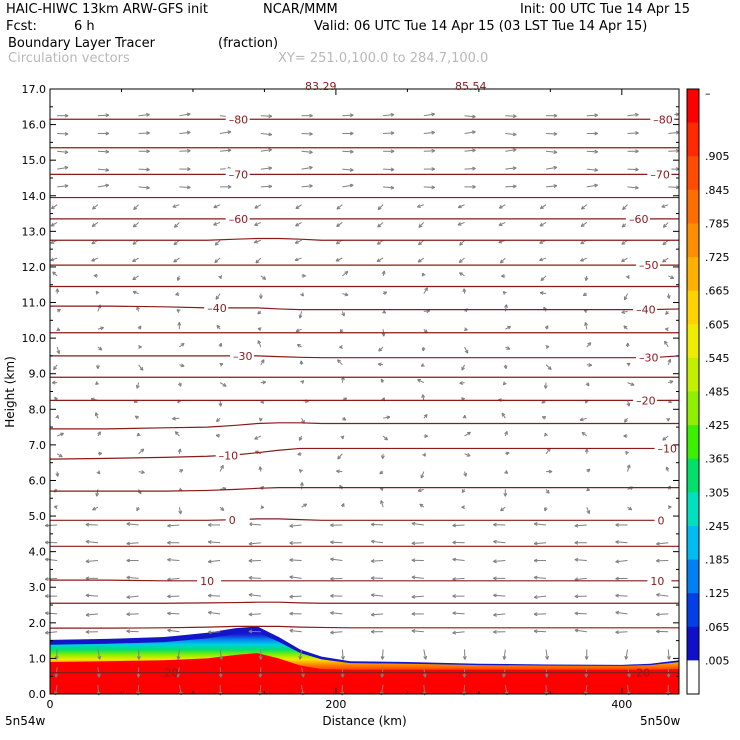 This screenshot has width=740, height=740. What do you see at coordinates (364, 519) in the screenshot?
I see `isotherm-line` at bounding box center [364, 519].